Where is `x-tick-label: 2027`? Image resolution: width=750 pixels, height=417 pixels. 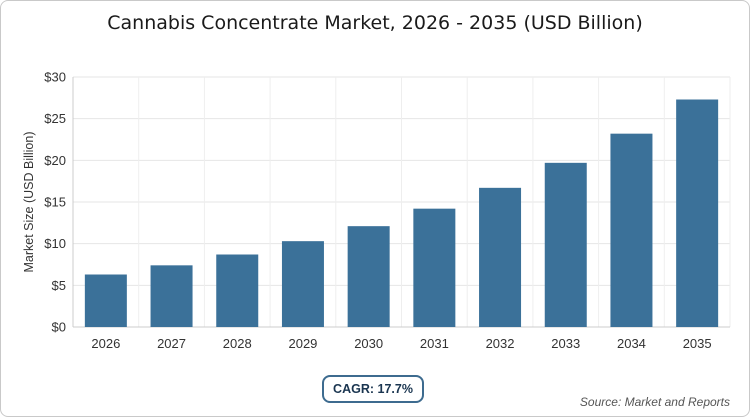 x-tick-label: 2027 is located at coordinates (171, 343).